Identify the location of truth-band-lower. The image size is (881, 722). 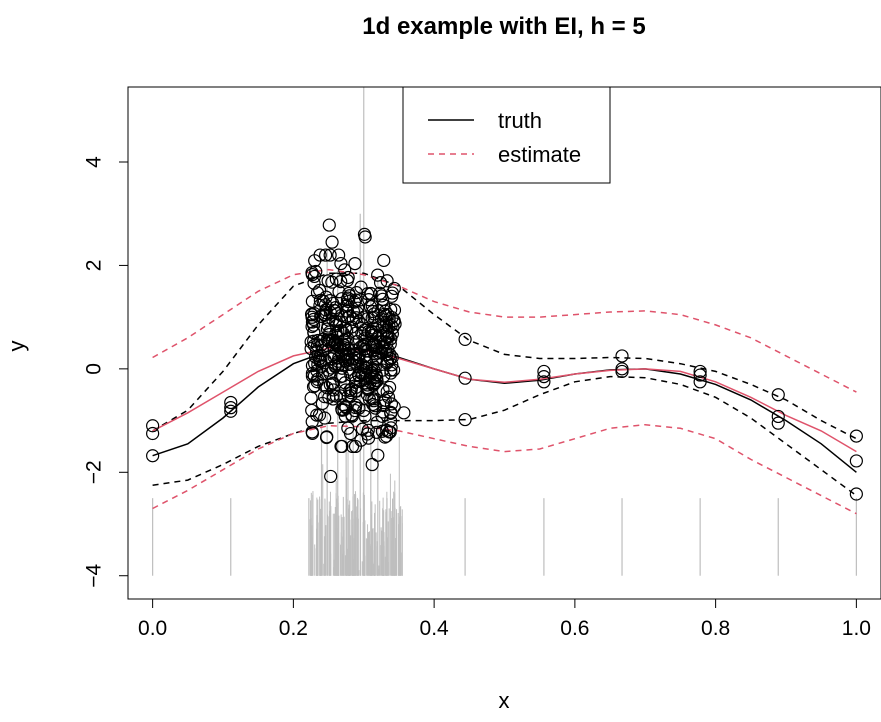
(504, 436).